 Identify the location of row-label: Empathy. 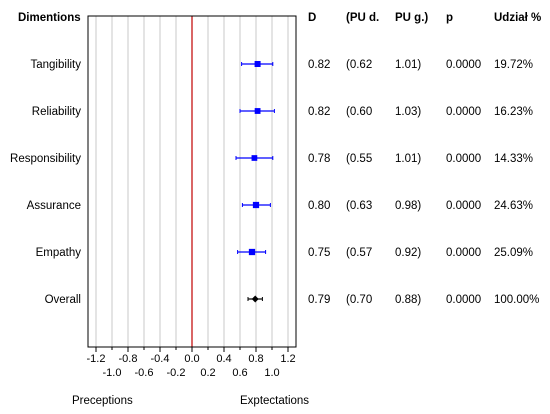
(59, 253).